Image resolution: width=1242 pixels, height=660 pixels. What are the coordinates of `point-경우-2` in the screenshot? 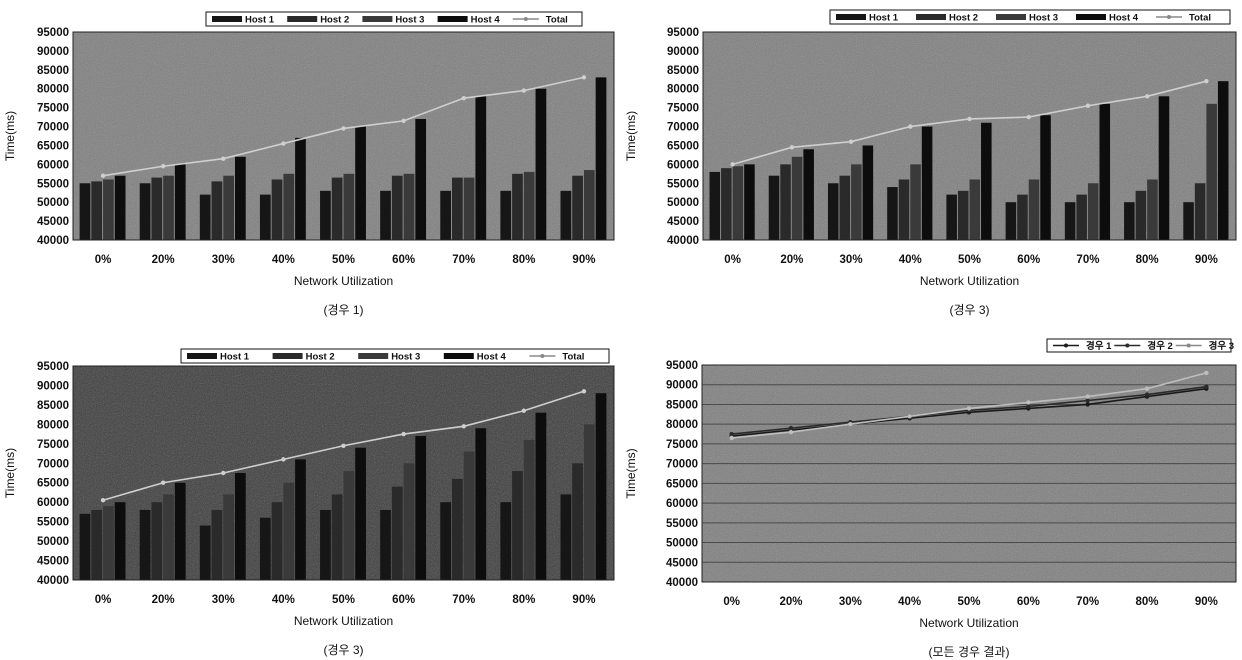 It's located at (1206, 386).